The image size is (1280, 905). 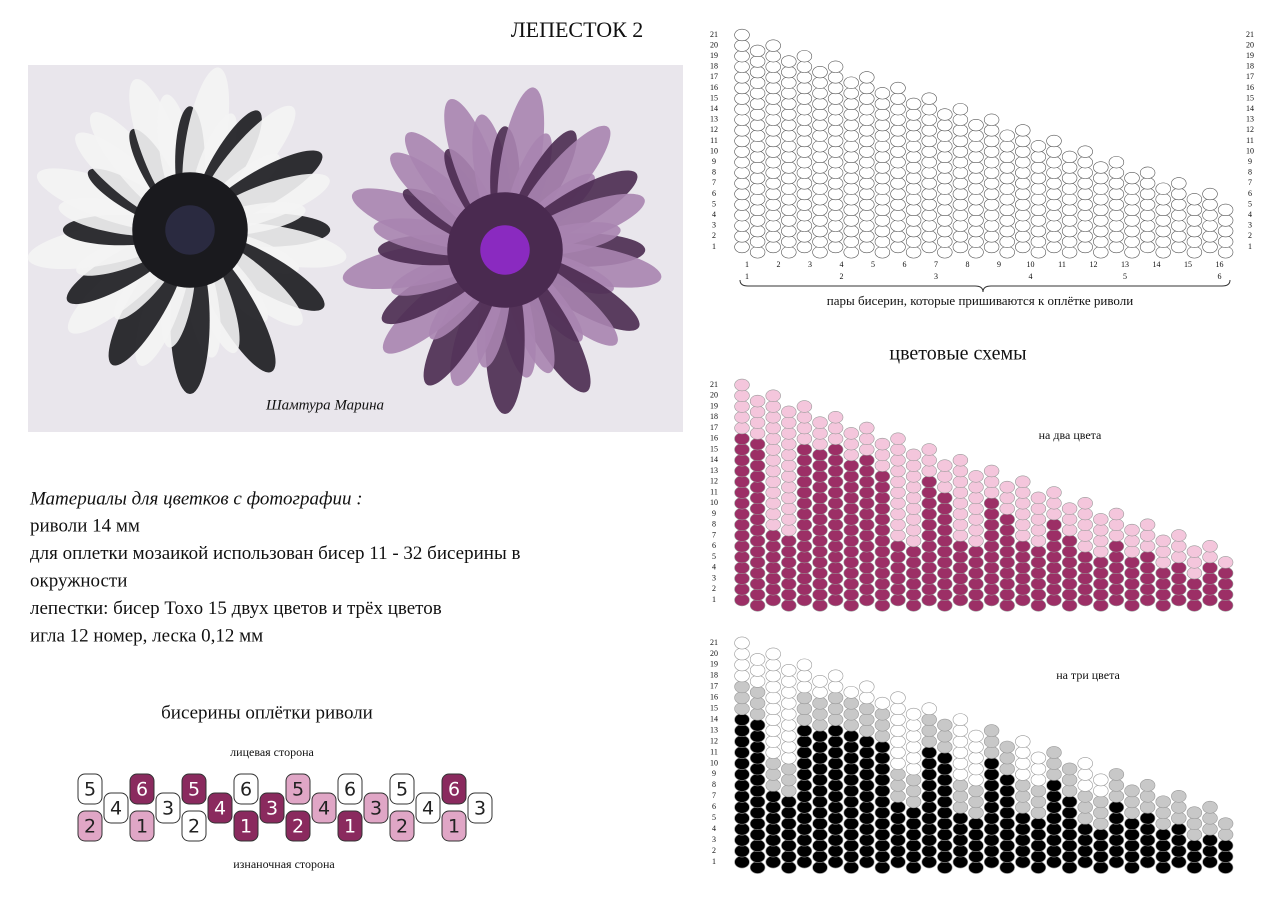 What do you see at coordinates (714, 108) in the screenshot?
I see `row-label: 14` at bounding box center [714, 108].